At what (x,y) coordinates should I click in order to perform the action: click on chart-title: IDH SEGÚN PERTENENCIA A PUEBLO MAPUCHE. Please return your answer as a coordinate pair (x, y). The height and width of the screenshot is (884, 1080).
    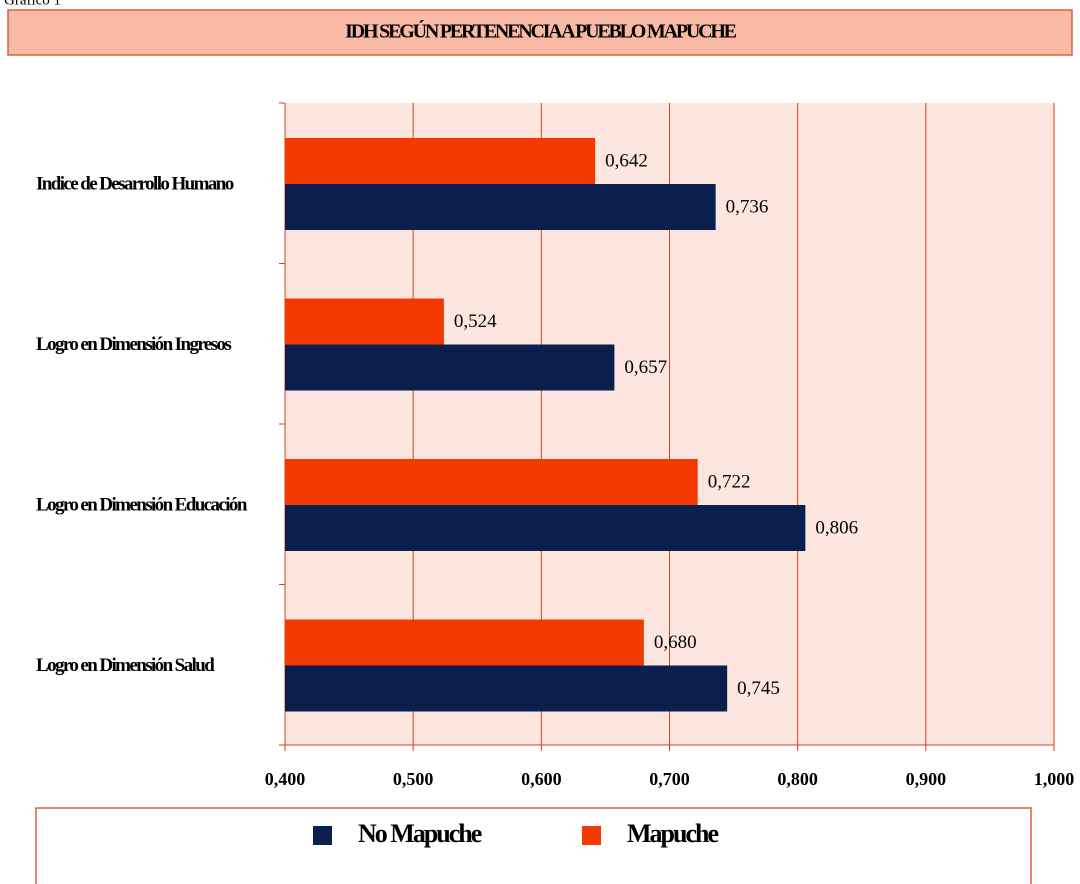
    Looking at the image, I should click on (541, 31).